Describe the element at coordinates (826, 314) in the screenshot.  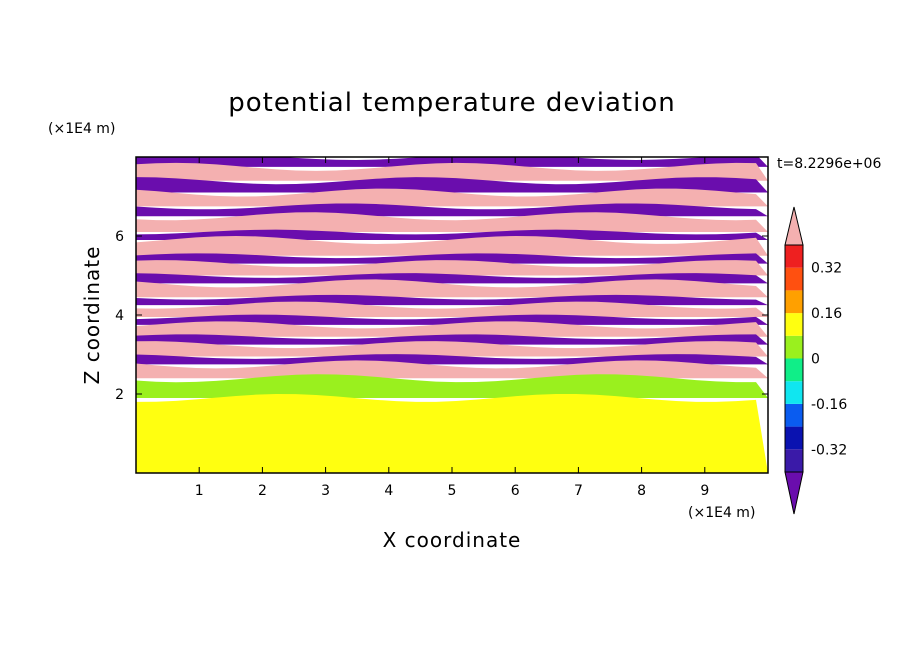
I see `colorbar-label: 0.16` at that location.